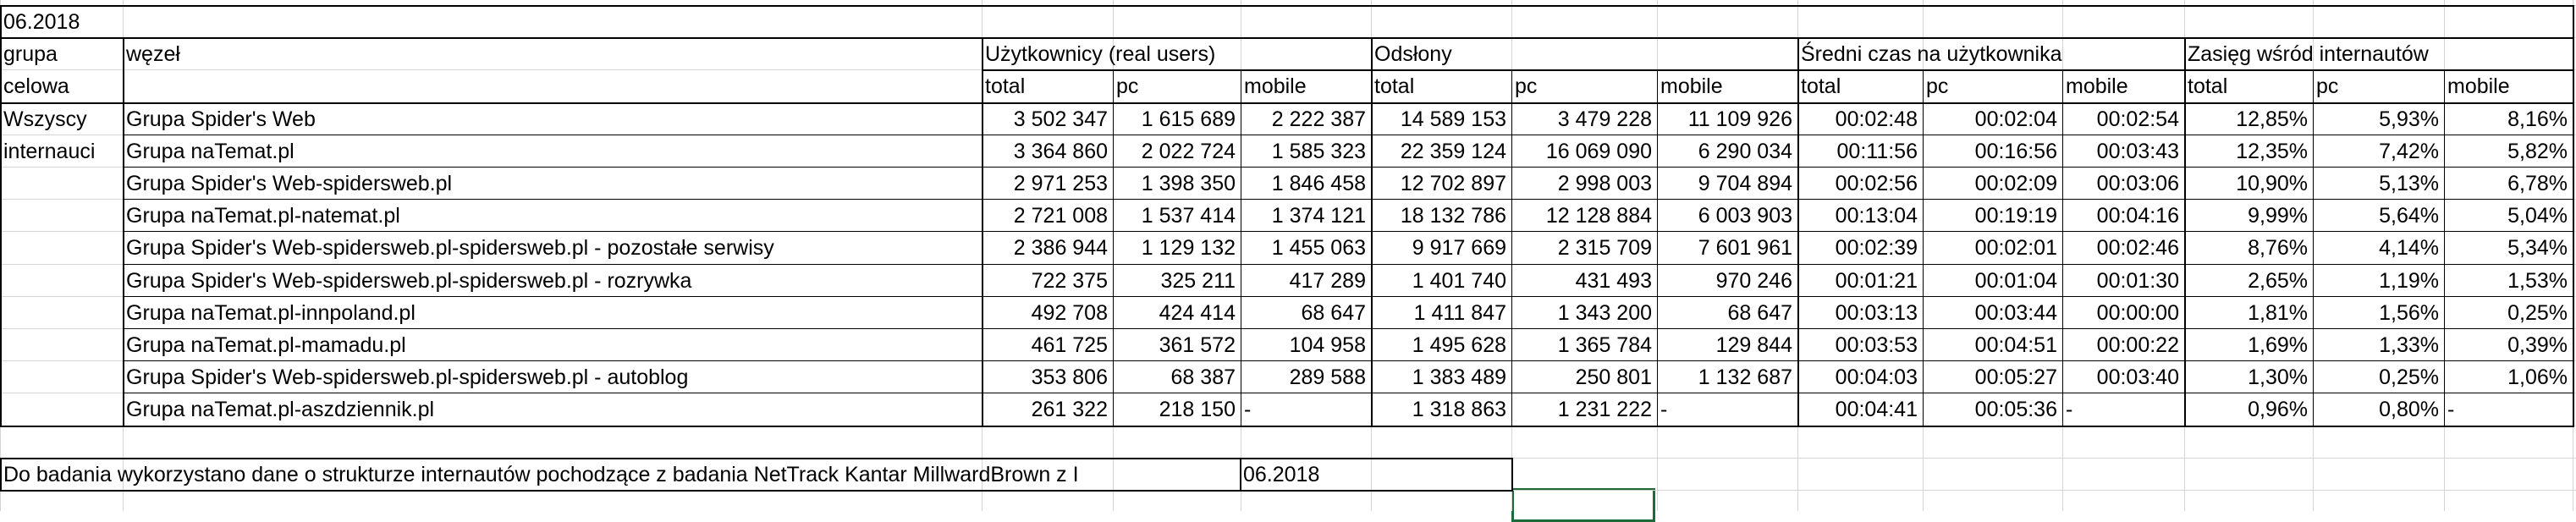  I want to click on value-cell: 00:04:03, so click(1877, 377).